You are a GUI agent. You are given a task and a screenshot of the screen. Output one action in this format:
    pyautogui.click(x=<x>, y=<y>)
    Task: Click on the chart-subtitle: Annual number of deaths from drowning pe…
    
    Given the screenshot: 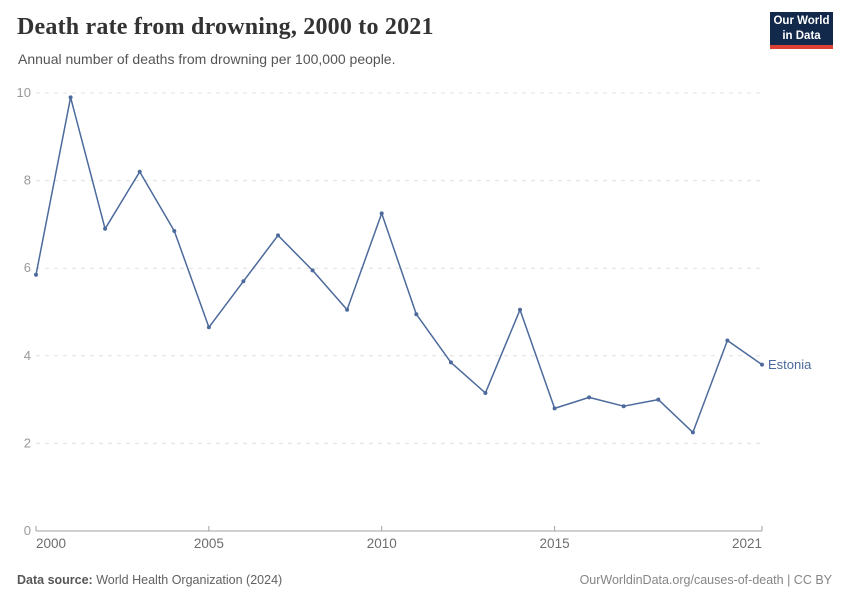 What is the action you would take?
    pyautogui.click(x=207, y=59)
    